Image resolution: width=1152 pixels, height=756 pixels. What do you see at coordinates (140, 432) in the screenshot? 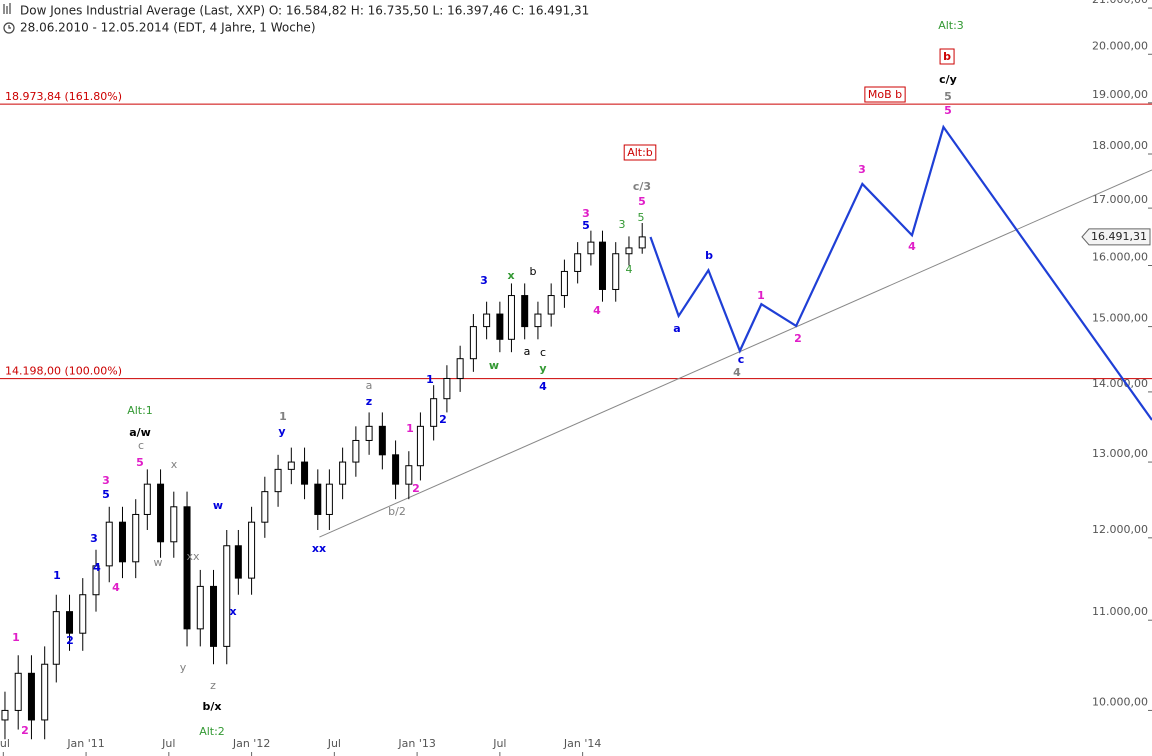
I see `wave-label: a/w` at bounding box center [140, 432].